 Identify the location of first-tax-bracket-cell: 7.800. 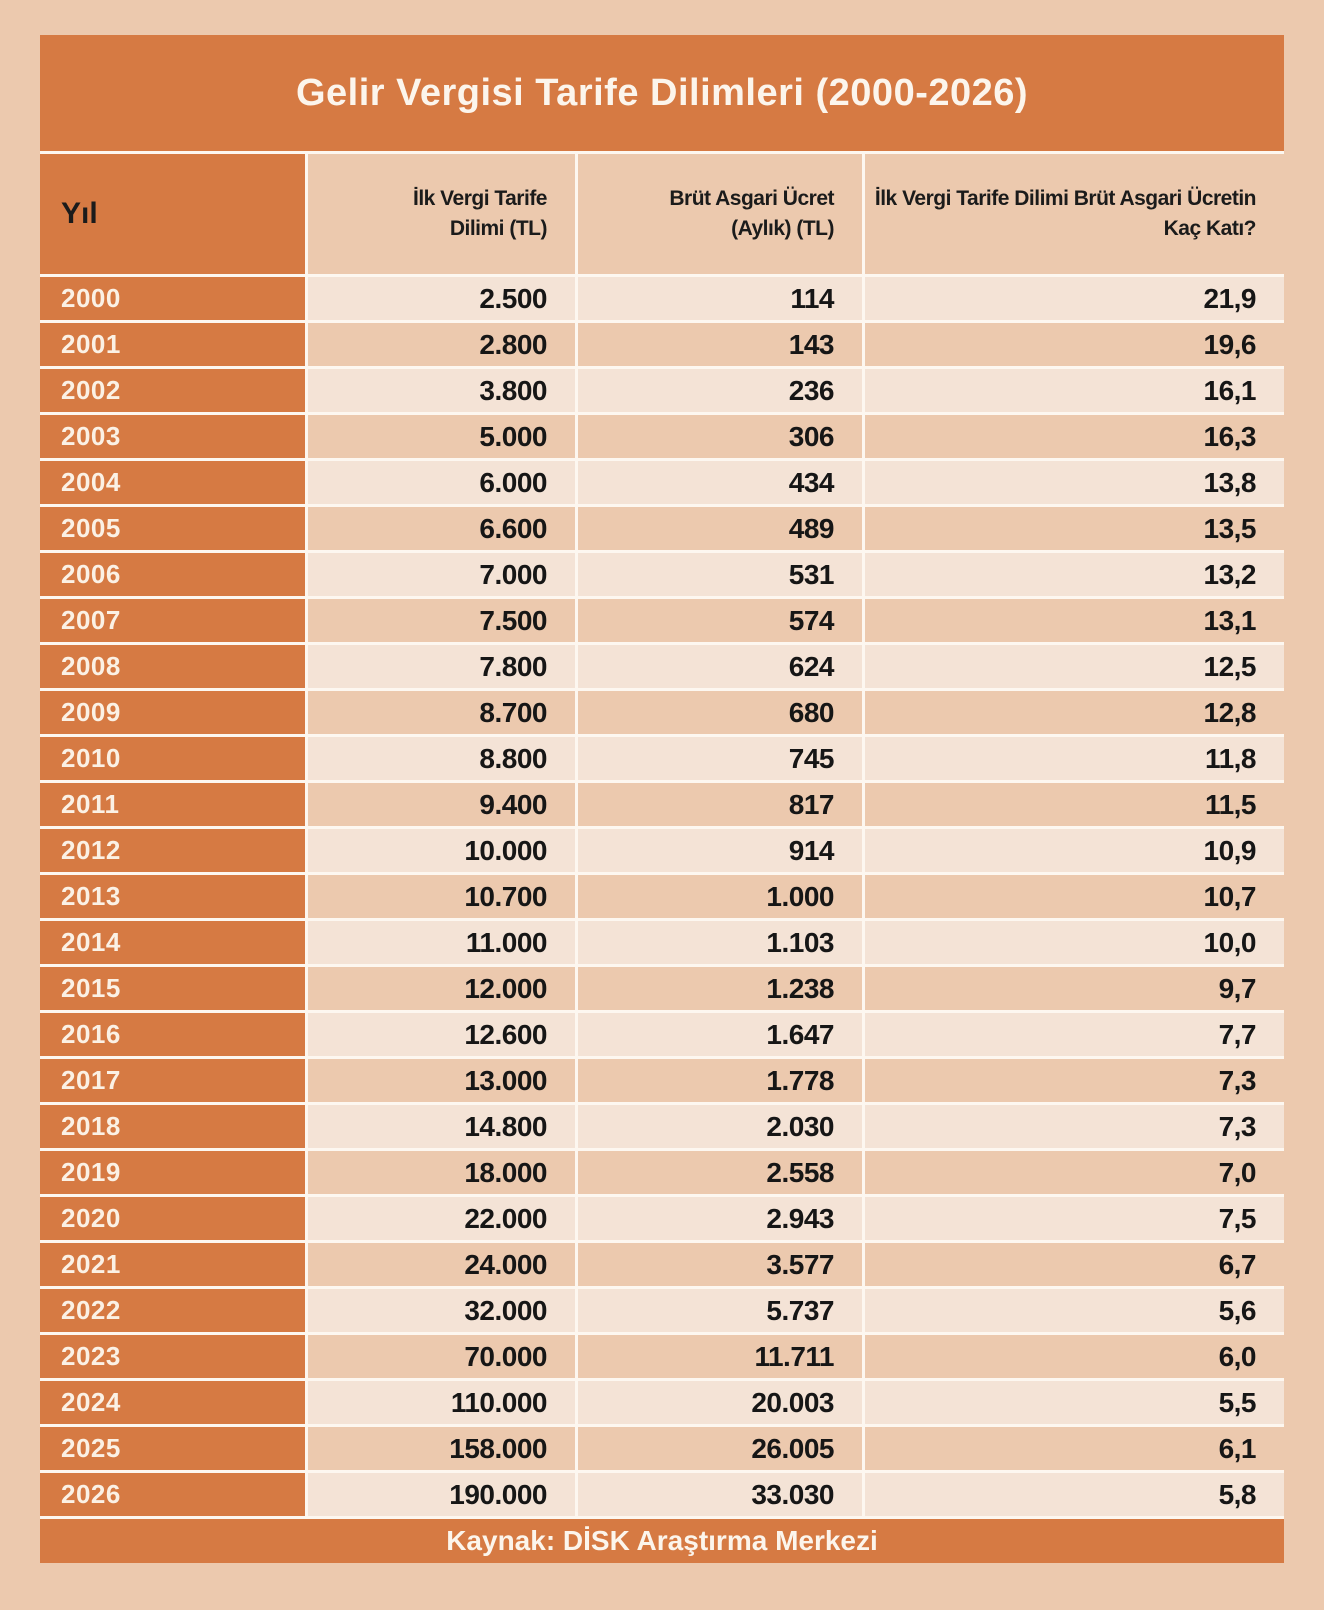
(441, 666).